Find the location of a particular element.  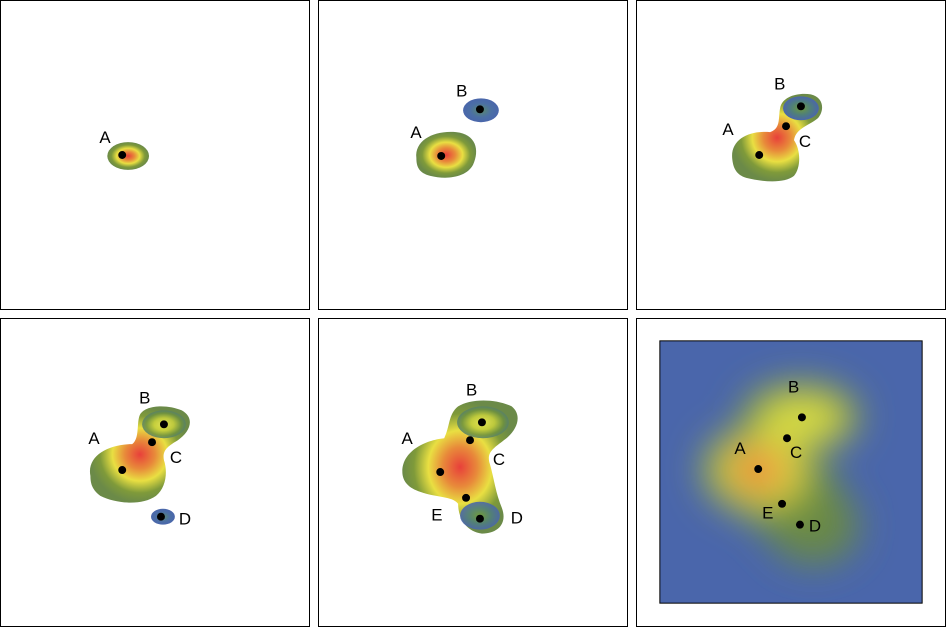

panel-4-svg: A B C D is located at coordinates (139, 458).